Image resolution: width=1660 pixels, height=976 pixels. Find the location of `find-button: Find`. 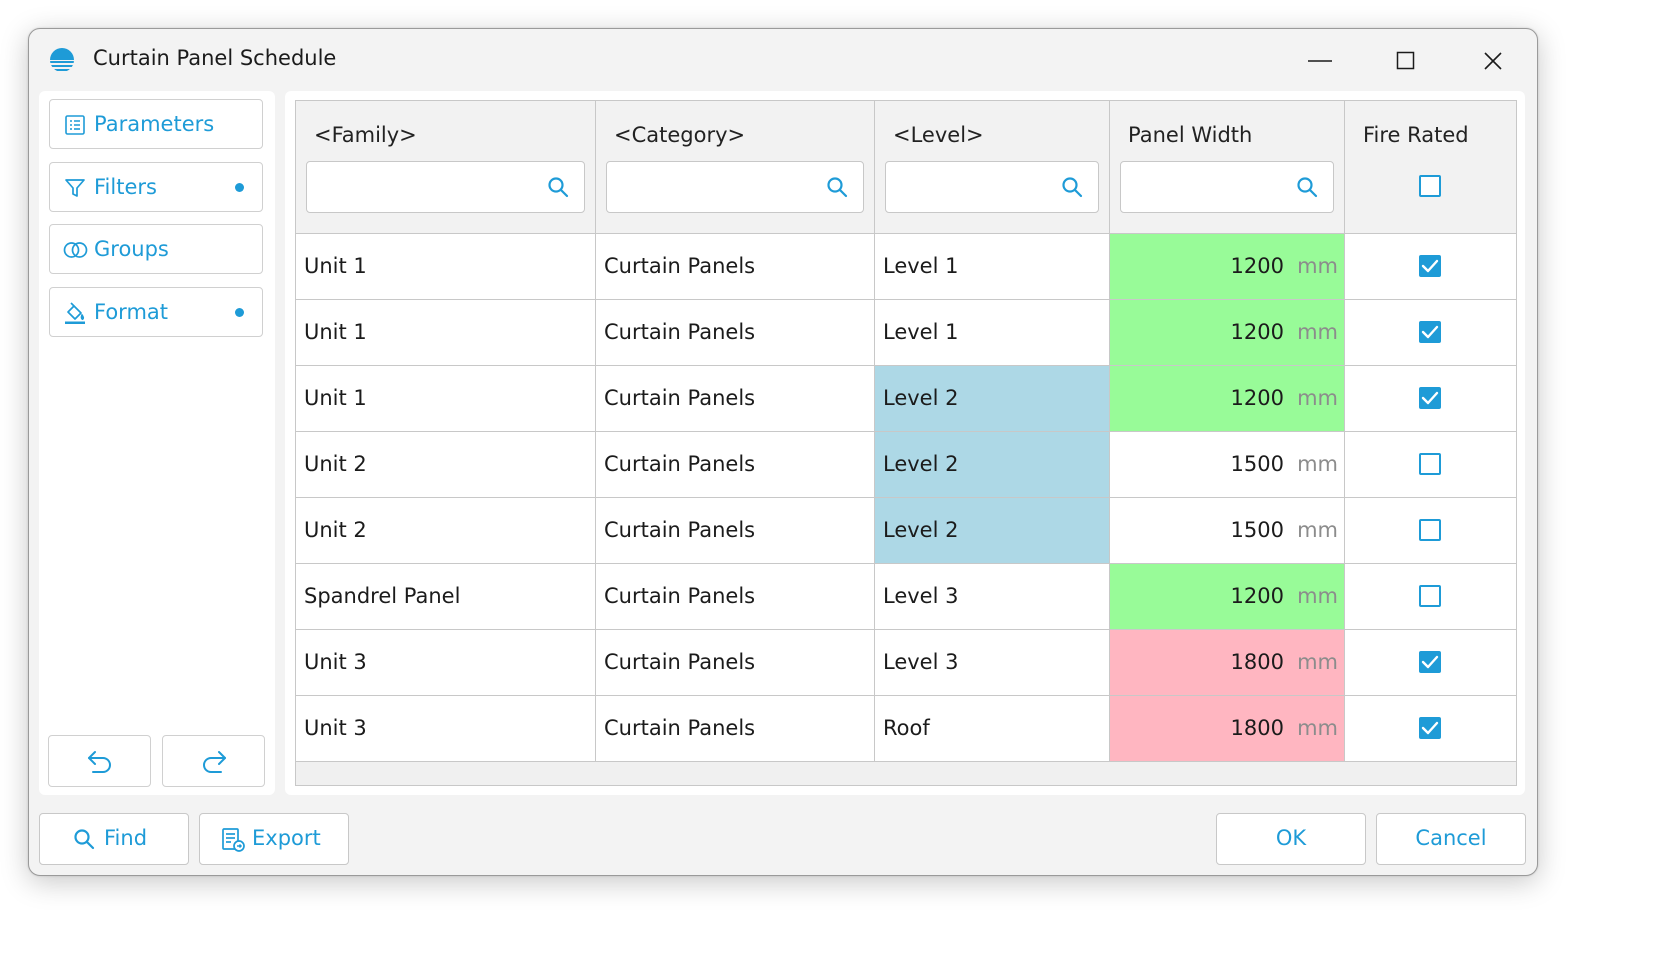

find-button: Find is located at coordinates (114, 839).